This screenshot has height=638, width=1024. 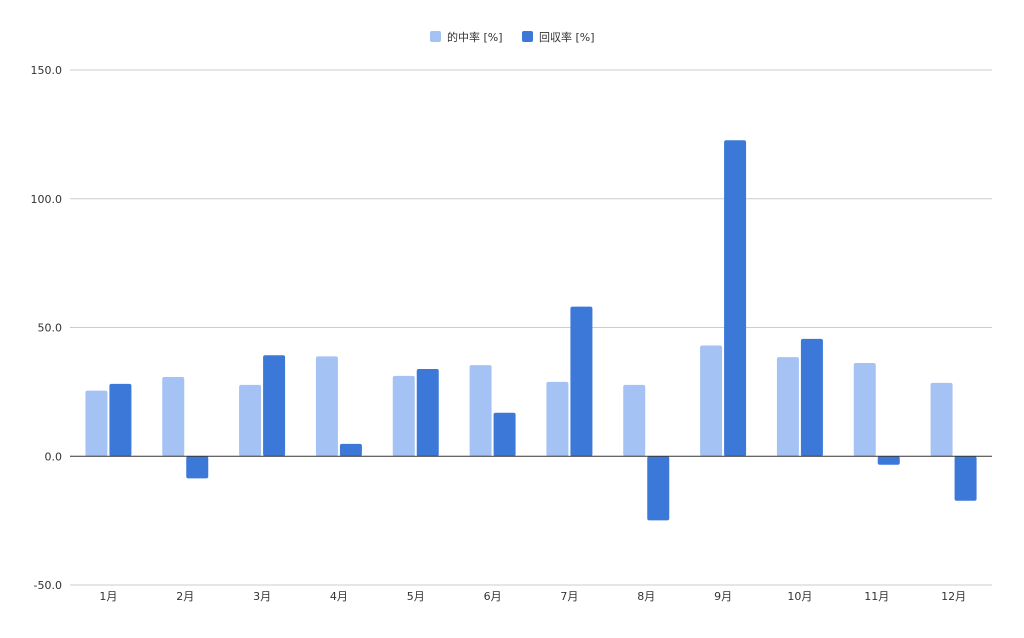 I want to click on x-tick-label: 9月, so click(x=723, y=596).